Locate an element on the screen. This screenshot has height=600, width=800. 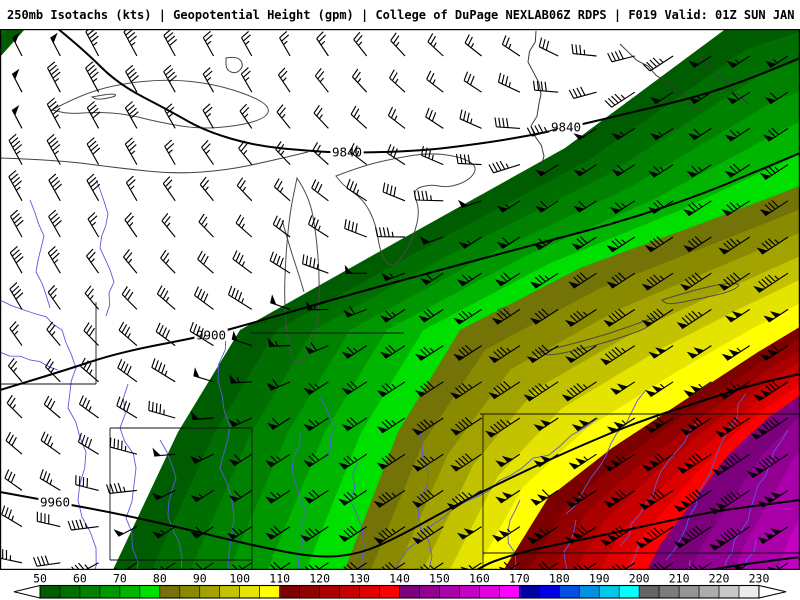
legend-arrow-left is located at coordinates (27, 591).